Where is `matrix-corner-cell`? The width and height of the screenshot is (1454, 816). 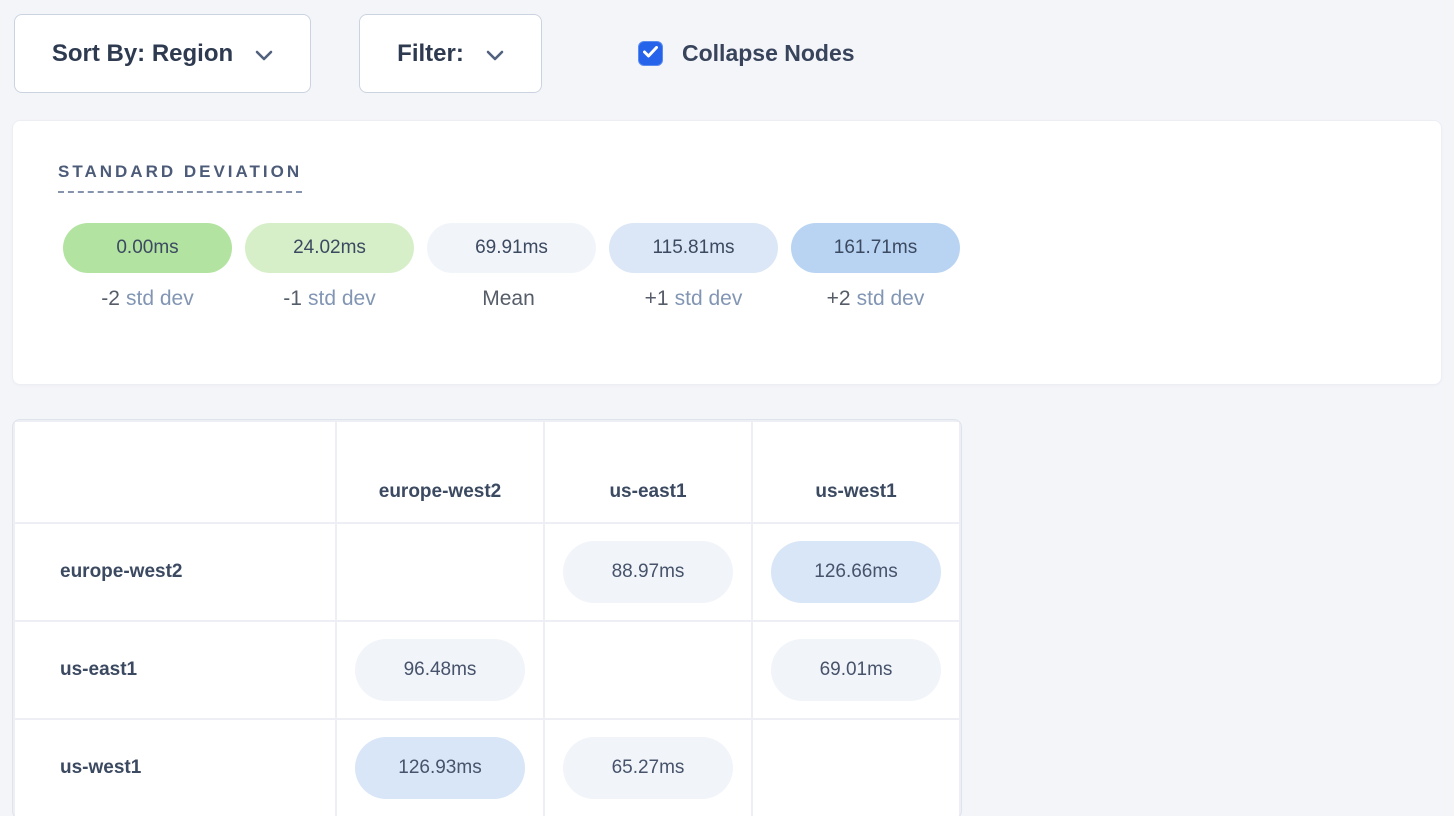
matrix-corner-cell is located at coordinates (175, 472).